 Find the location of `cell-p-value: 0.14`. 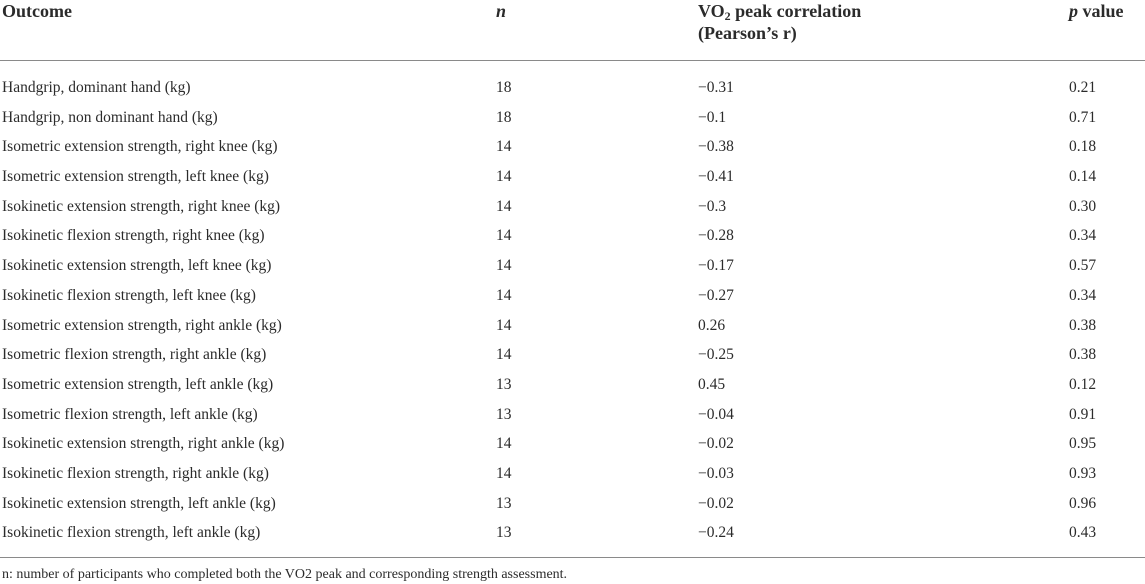

cell-p-value: 0.14 is located at coordinates (1083, 177).